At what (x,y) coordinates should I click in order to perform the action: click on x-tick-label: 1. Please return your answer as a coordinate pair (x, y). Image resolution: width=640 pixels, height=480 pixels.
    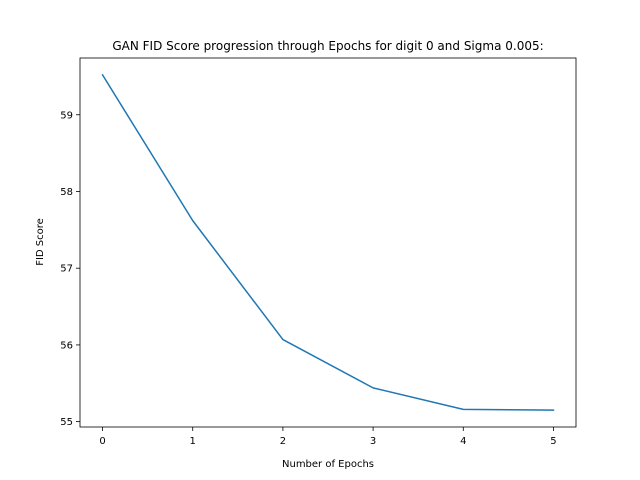
    Looking at the image, I should click on (193, 441).